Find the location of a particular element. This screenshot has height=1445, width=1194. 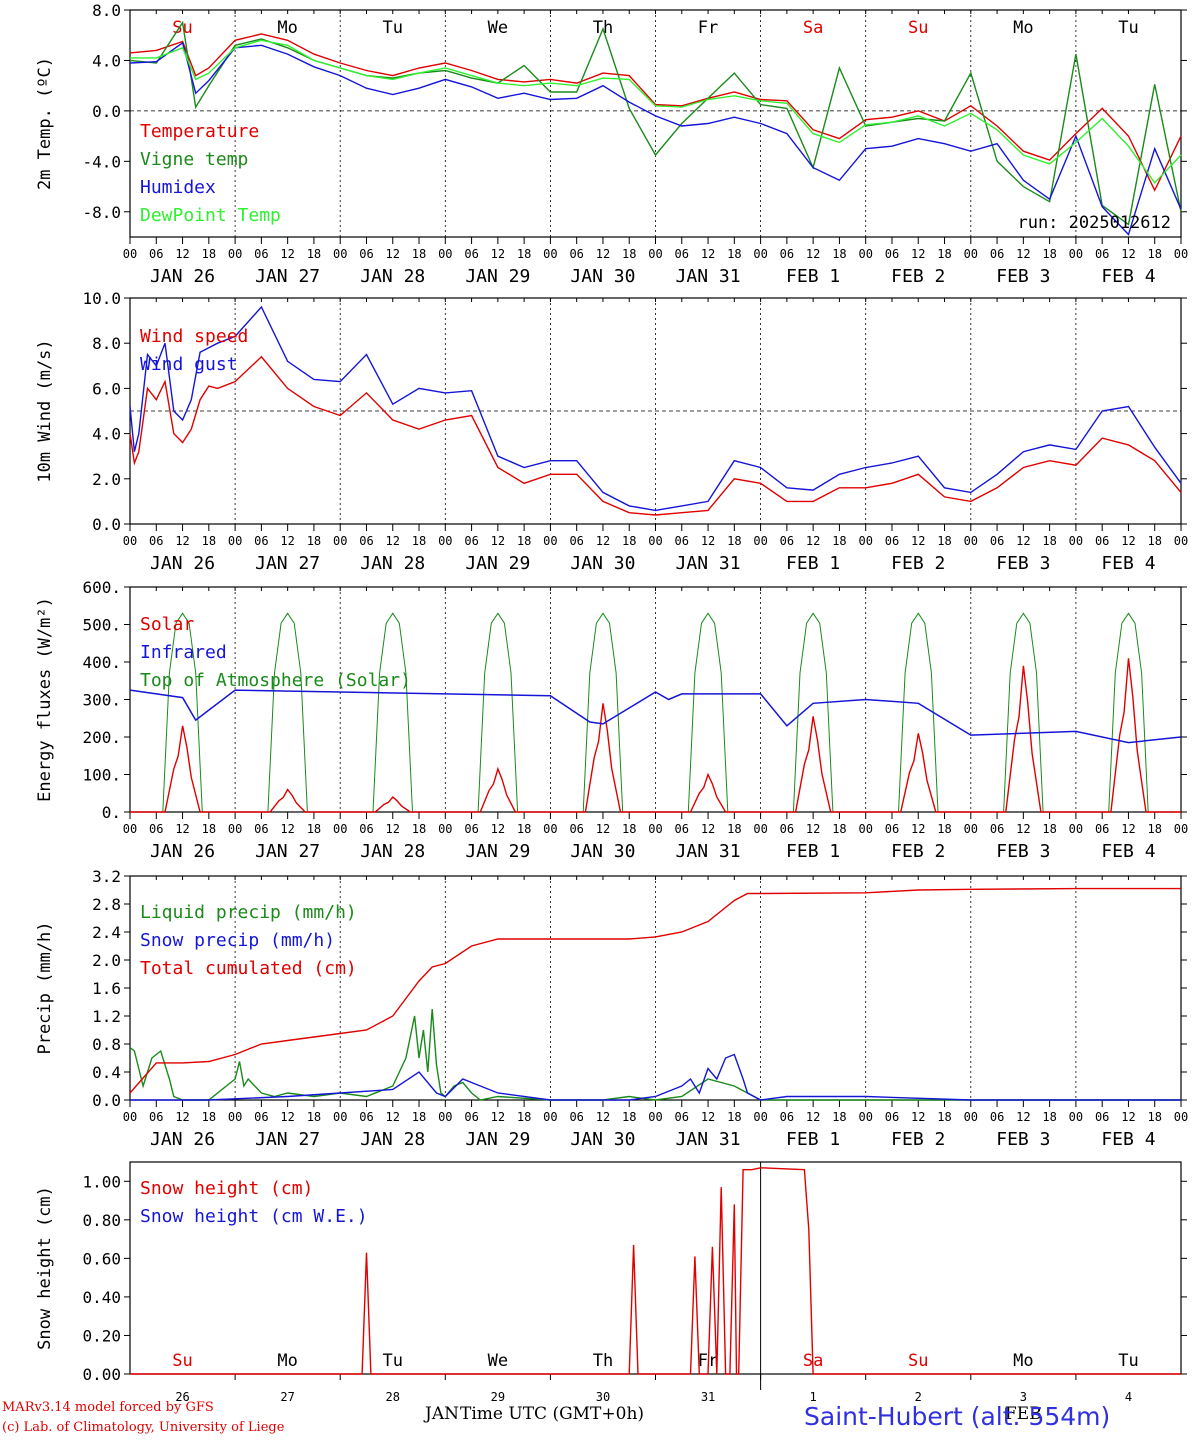

date-label: FEB 3 is located at coordinates (1023, 563).